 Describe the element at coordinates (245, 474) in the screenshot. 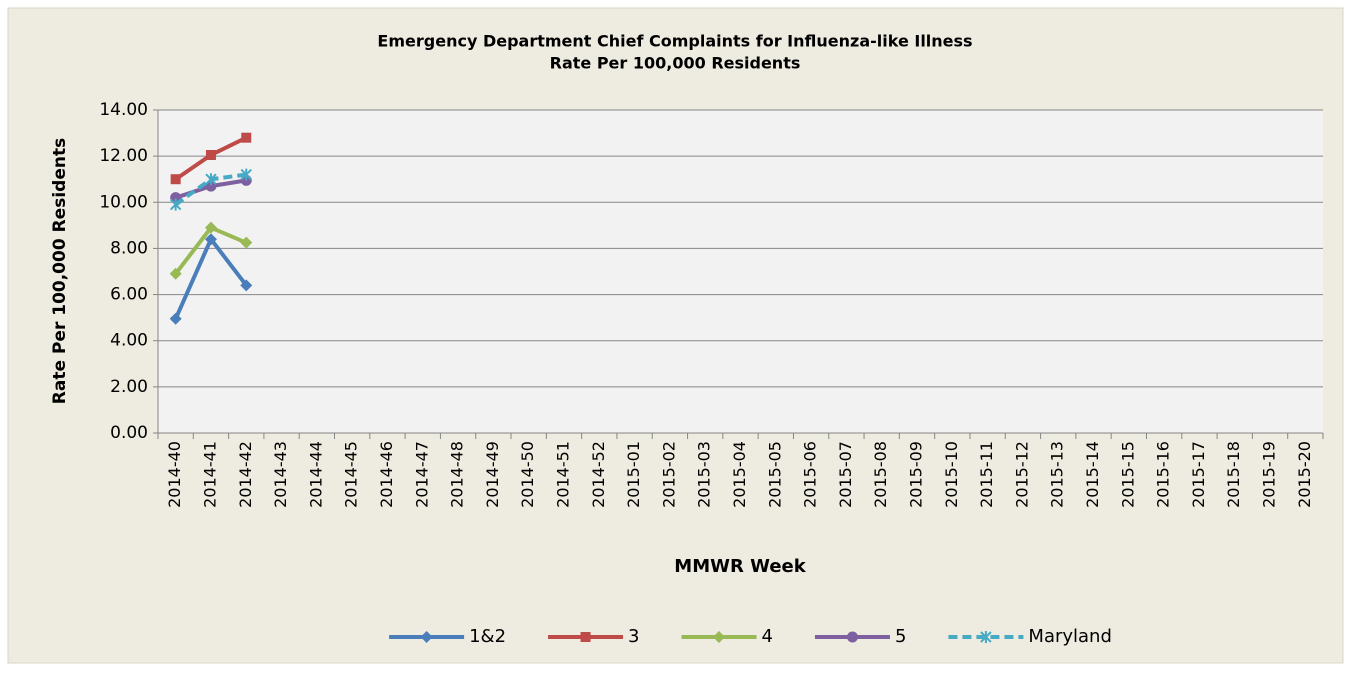

I see `x-tick-label: 2014-42` at that location.